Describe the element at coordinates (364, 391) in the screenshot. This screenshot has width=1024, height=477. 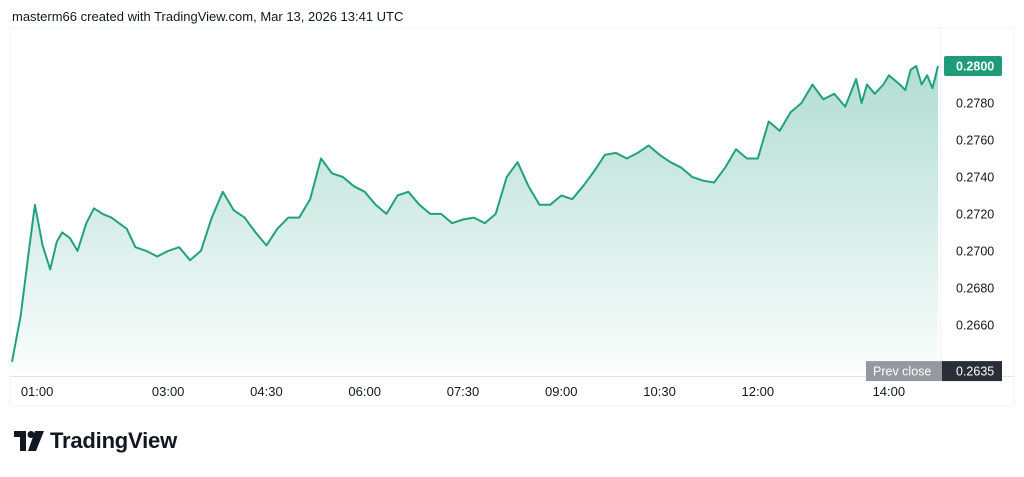
I see `time-tick-label: 06:00` at that location.